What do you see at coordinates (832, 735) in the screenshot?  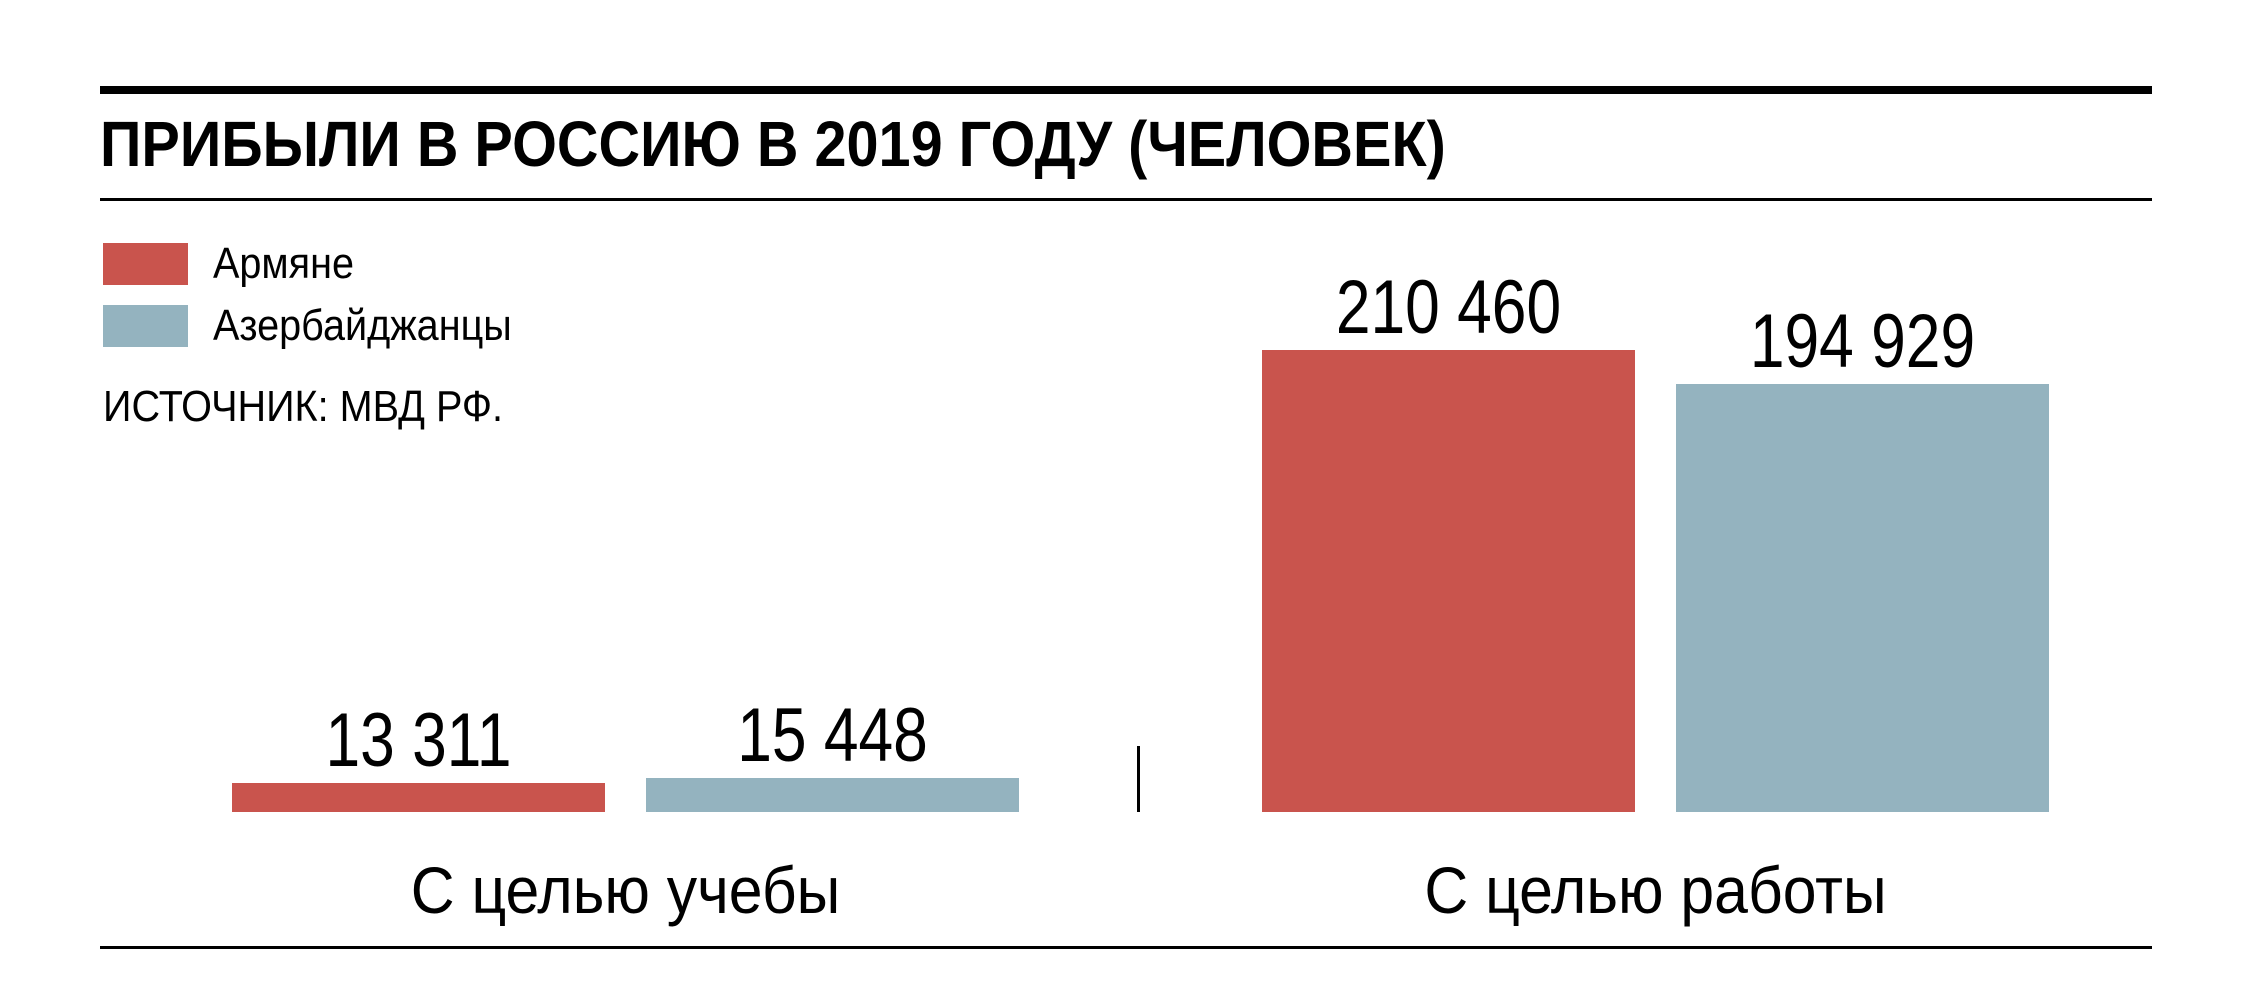 I see `value-label-azerbaijanis-study: 15 448` at bounding box center [832, 735].